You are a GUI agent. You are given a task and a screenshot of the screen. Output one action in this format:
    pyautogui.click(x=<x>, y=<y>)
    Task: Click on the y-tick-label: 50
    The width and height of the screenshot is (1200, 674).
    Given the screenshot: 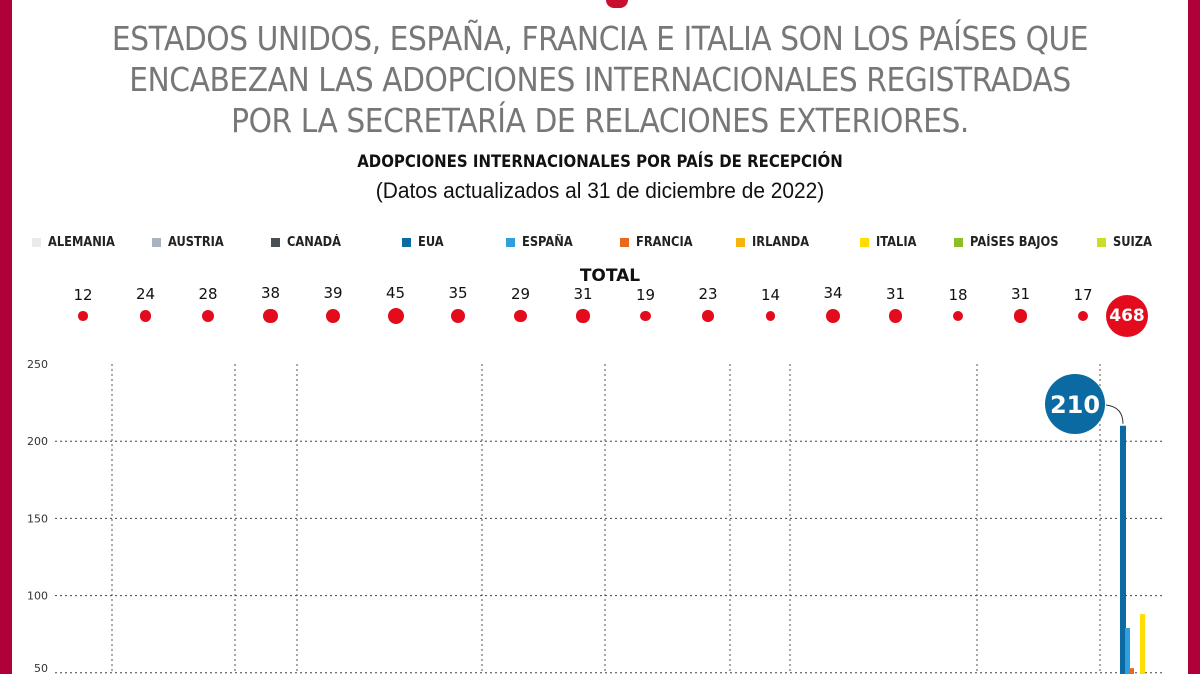 What is the action you would take?
    pyautogui.click(x=41, y=668)
    